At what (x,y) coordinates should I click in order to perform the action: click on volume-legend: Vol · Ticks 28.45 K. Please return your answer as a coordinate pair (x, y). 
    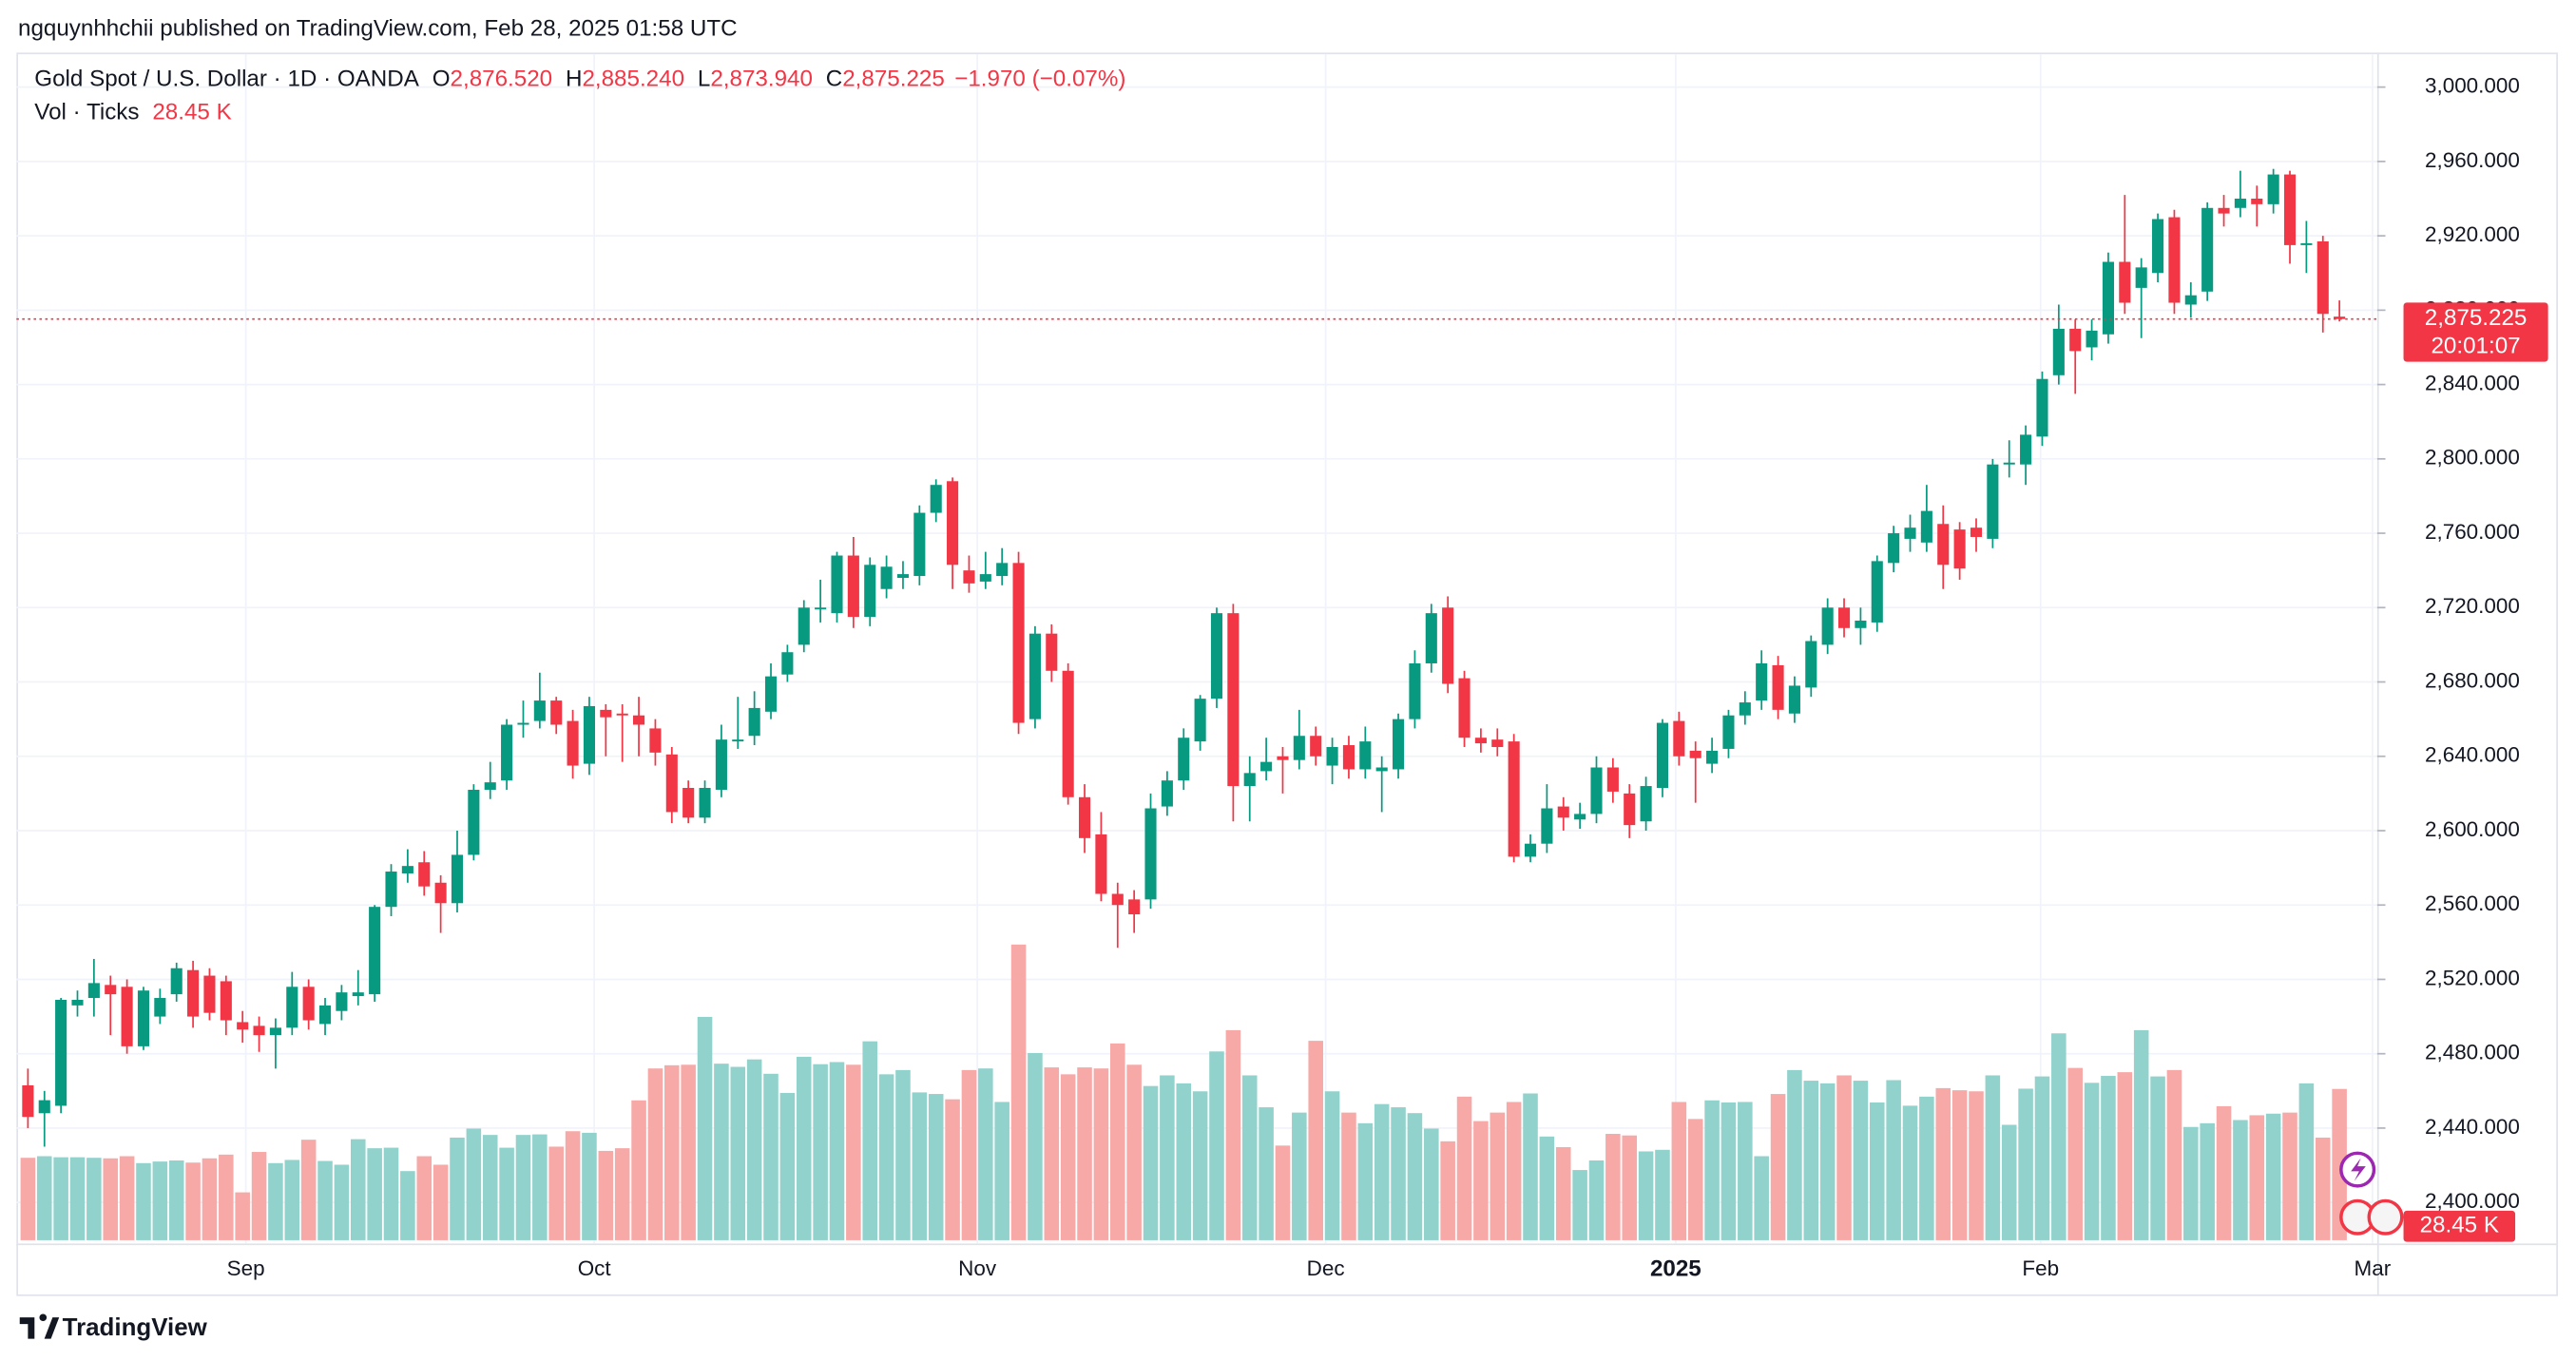
    Looking at the image, I should click on (132, 112).